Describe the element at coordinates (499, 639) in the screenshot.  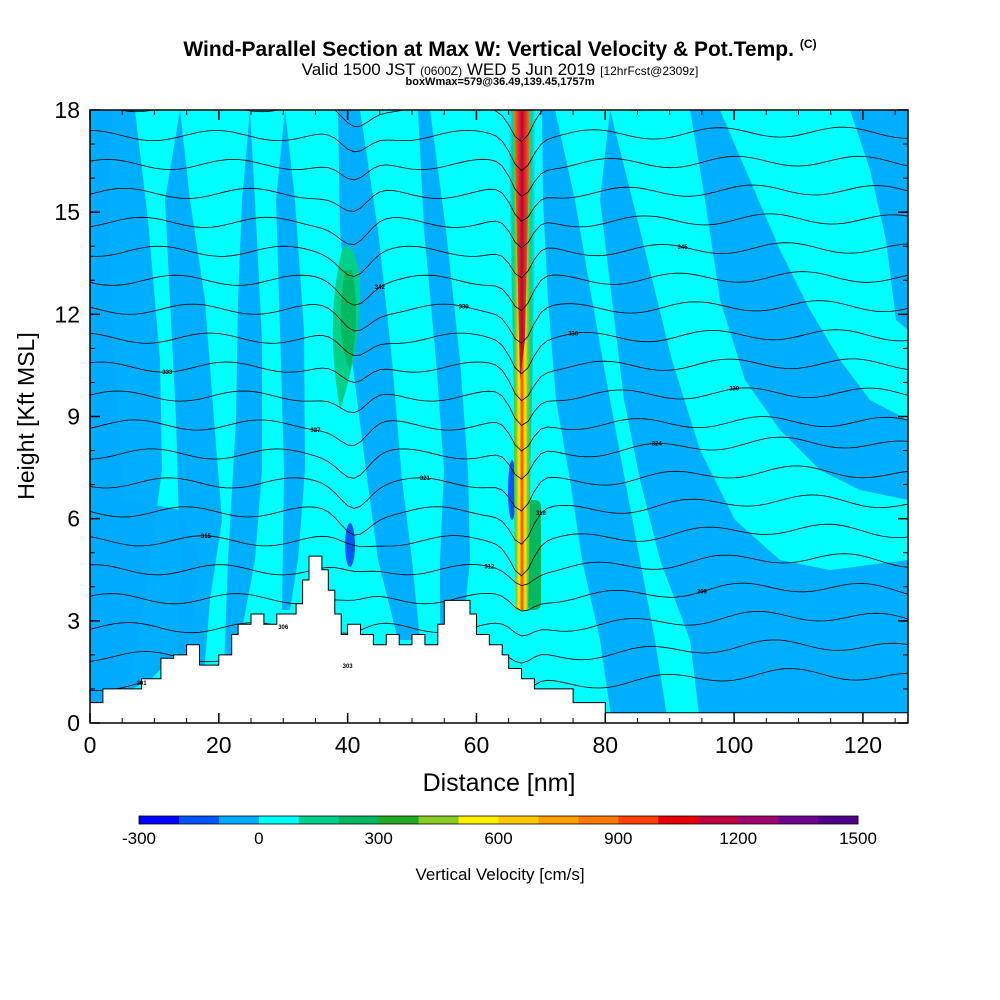
I see `terrain-profile` at that location.